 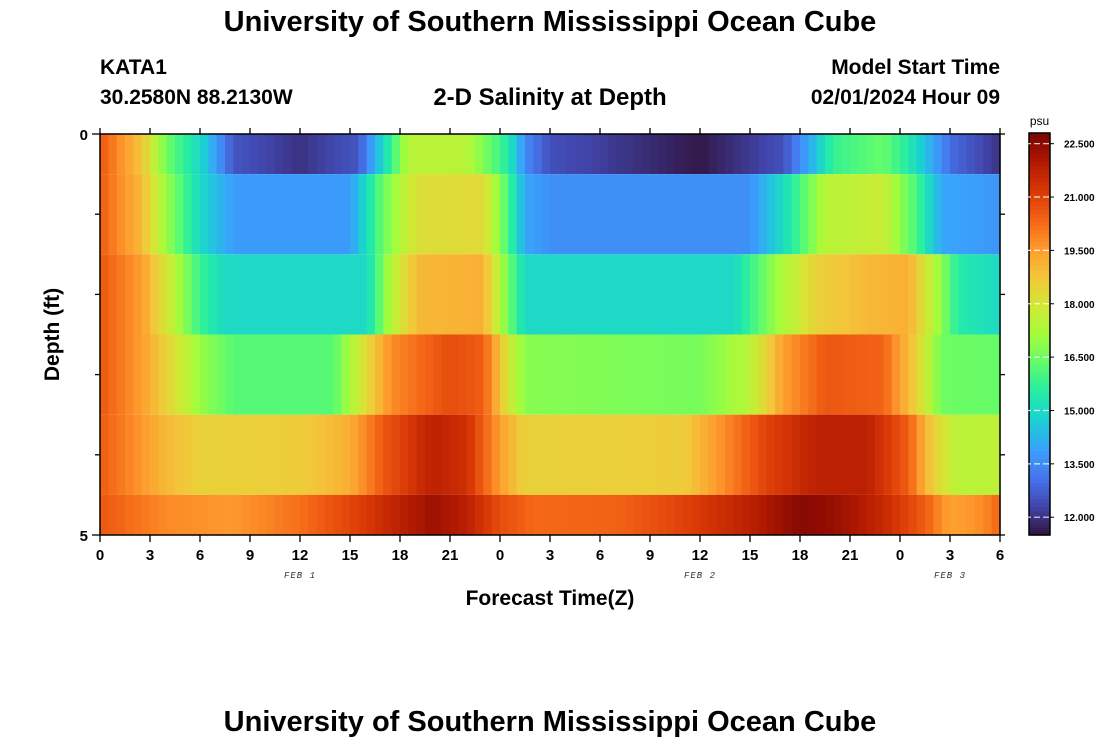 I want to click on colorbar-tick-label: 18.000, so click(x=1079, y=305).